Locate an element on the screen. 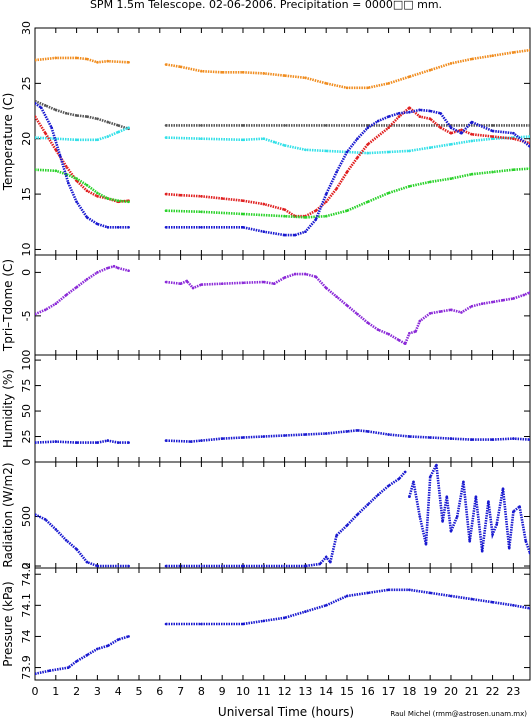 This screenshot has width=532, height=719. x-tick-label: 6 is located at coordinates (159, 691).